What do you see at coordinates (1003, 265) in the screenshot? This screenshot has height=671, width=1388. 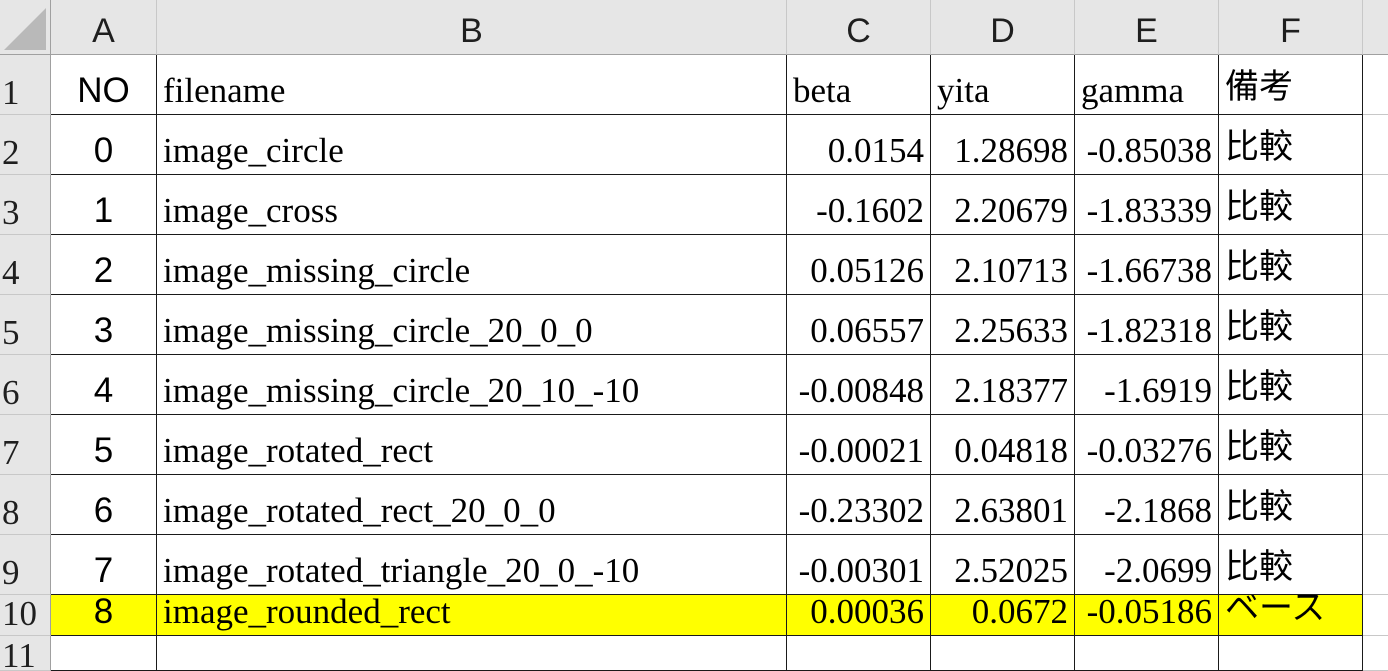 I see `cell-yita: 2.10713` at bounding box center [1003, 265].